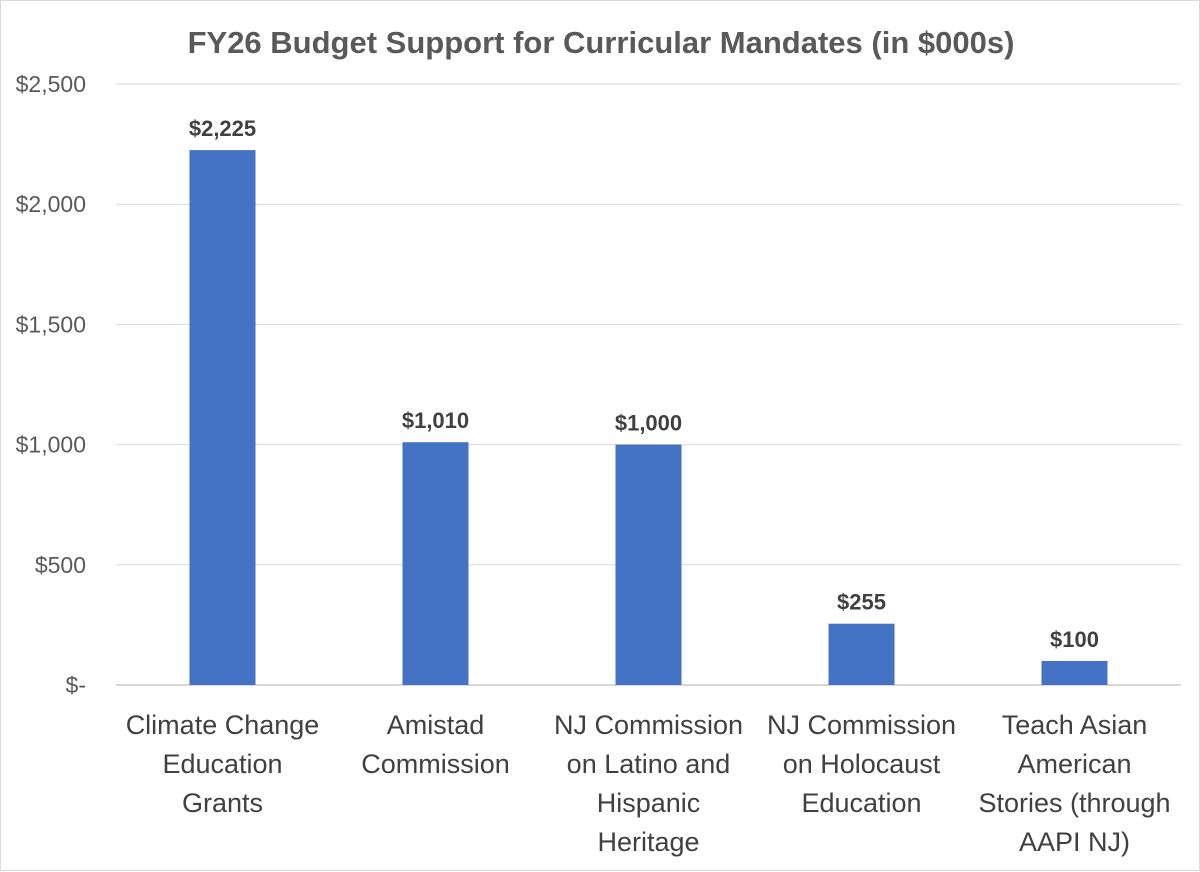  Describe the element at coordinates (435, 744) in the screenshot. I see `category-label: Amistad Commission` at that location.